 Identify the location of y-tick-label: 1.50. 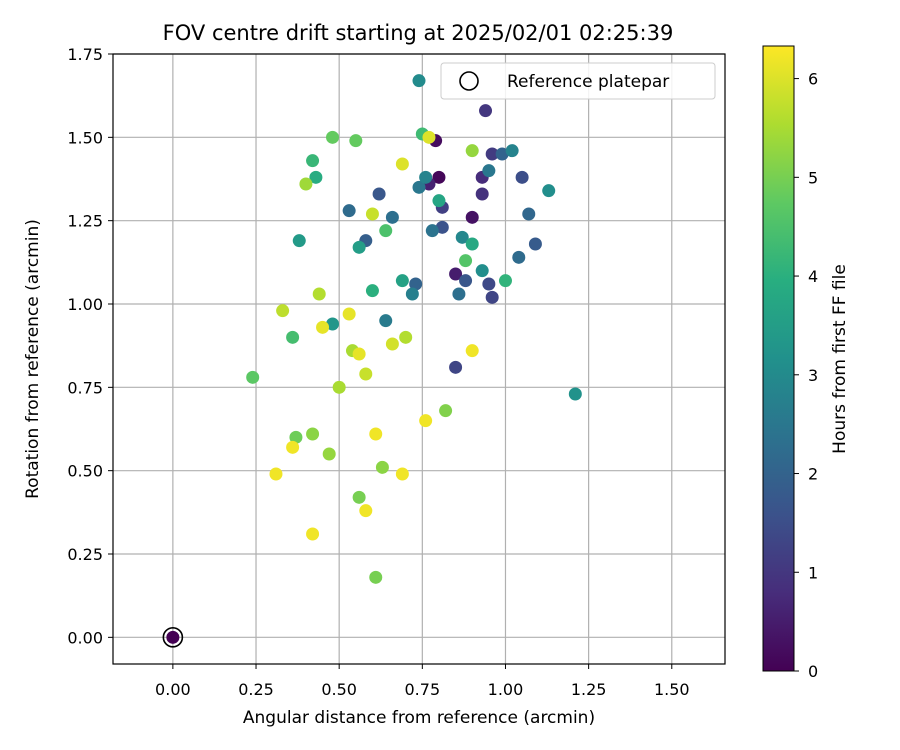
(85, 137).